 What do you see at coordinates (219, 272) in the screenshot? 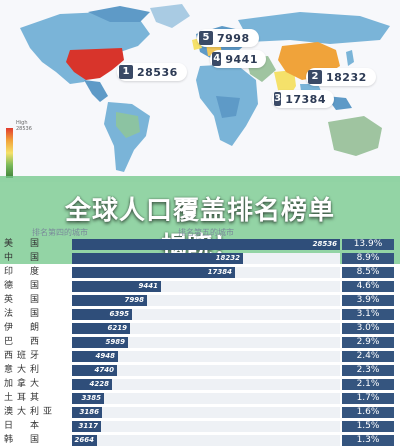
I see `bar-value-label: 17384` at bounding box center [219, 272].